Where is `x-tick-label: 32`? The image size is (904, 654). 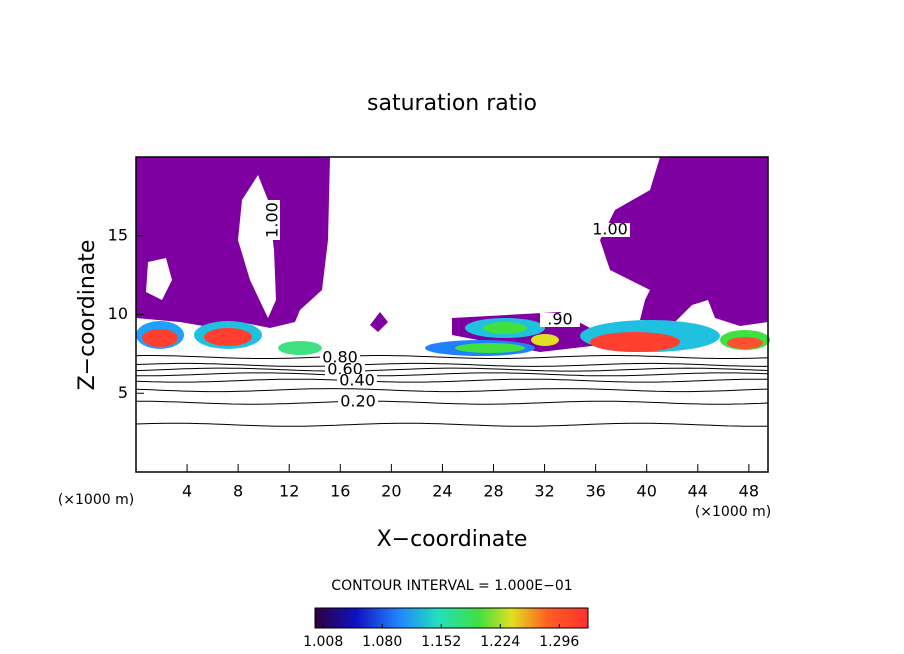 x-tick-label: 32 is located at coordinates (544, 491).